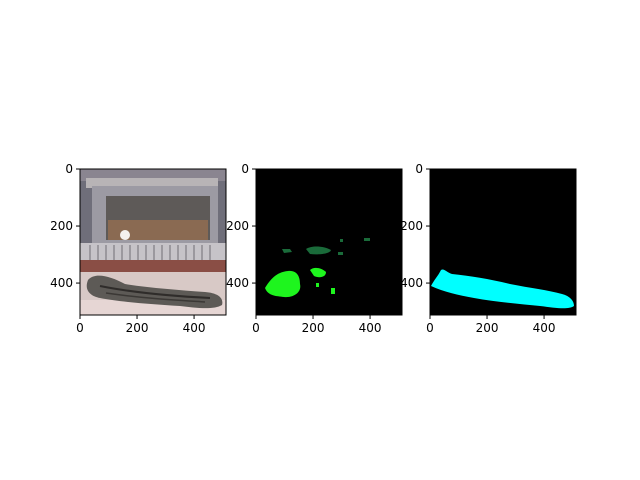 The width and height of the screenshot is (640, 480). I want to click on panel-mask-green, so click(329, 242).